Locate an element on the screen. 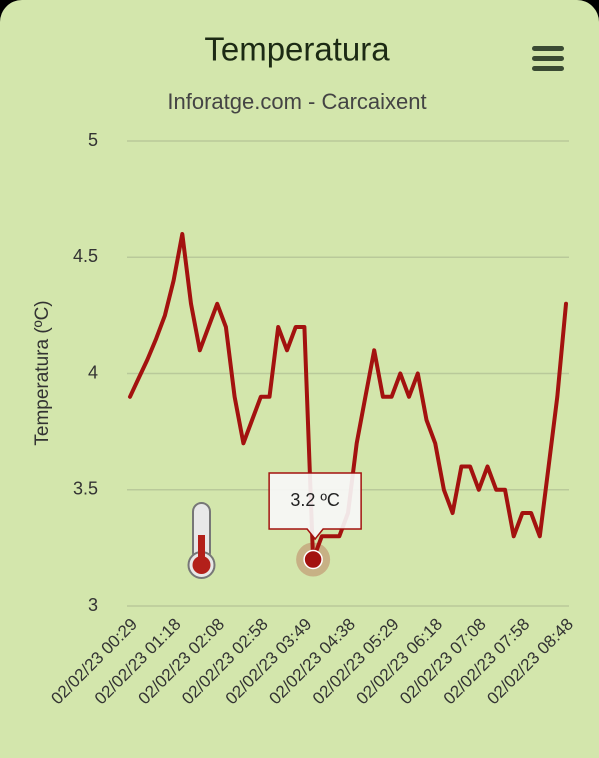 The height and width of the screenshot is (758, 599). tooltip-box is located at coordinates (315, 506).